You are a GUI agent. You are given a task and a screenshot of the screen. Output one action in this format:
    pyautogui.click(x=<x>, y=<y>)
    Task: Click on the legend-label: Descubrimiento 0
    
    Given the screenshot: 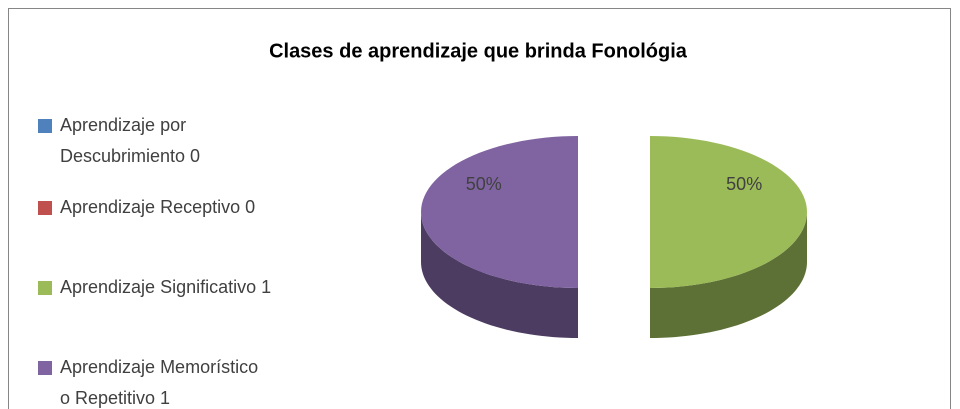 What is the action you would take?
    pyautogui.click(x=130, y=156)
    